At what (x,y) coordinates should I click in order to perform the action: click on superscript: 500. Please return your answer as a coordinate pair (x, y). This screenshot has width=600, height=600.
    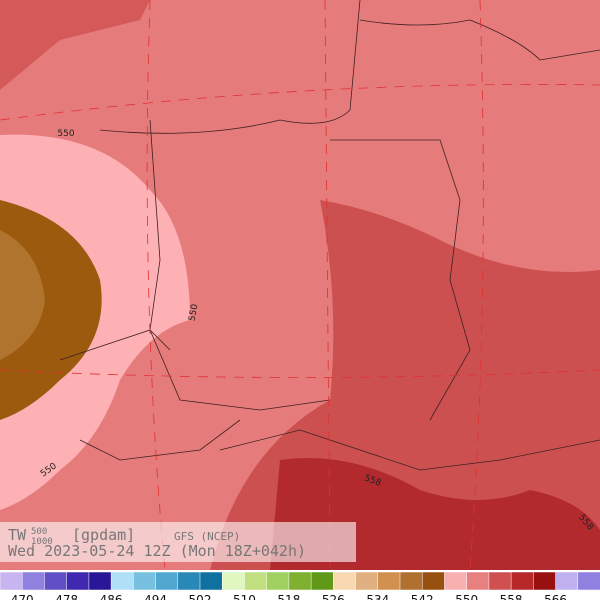
    Looking at the image, I should click on (39, 532).